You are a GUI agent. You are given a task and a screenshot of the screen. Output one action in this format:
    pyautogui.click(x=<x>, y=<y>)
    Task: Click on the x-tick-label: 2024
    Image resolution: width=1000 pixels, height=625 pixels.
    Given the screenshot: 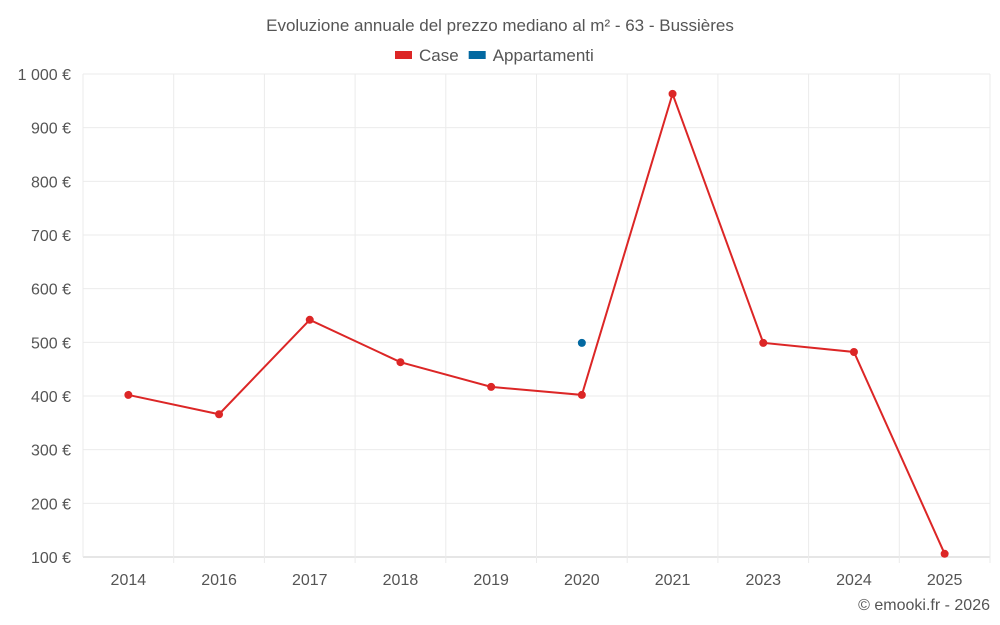 What is the action you would take?
    pyautogui.click(x=854, y=580)
    